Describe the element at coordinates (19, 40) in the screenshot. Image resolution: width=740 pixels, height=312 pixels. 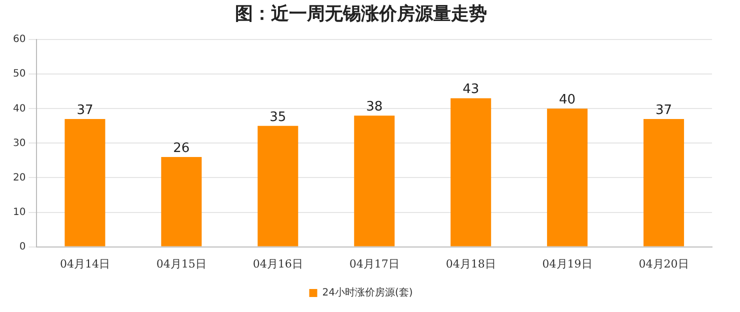
I see `y-tick-label: 60` at that location.